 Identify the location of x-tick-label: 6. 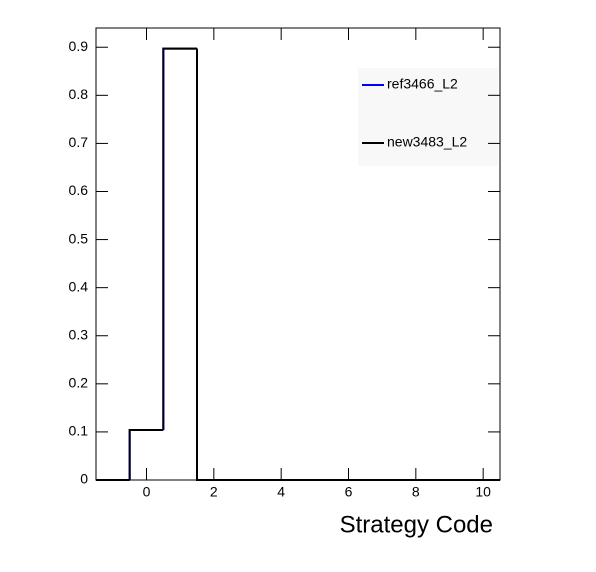
(349, 492).